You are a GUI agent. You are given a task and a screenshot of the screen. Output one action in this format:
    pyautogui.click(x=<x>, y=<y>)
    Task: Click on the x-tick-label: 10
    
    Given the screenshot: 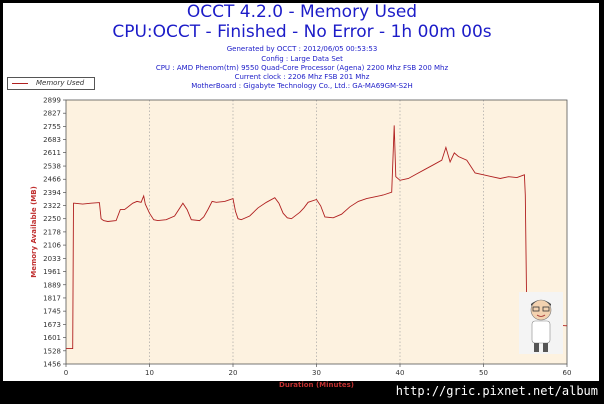 What is the action you would take?
    pyautogui.click(x=149, y=373)
    